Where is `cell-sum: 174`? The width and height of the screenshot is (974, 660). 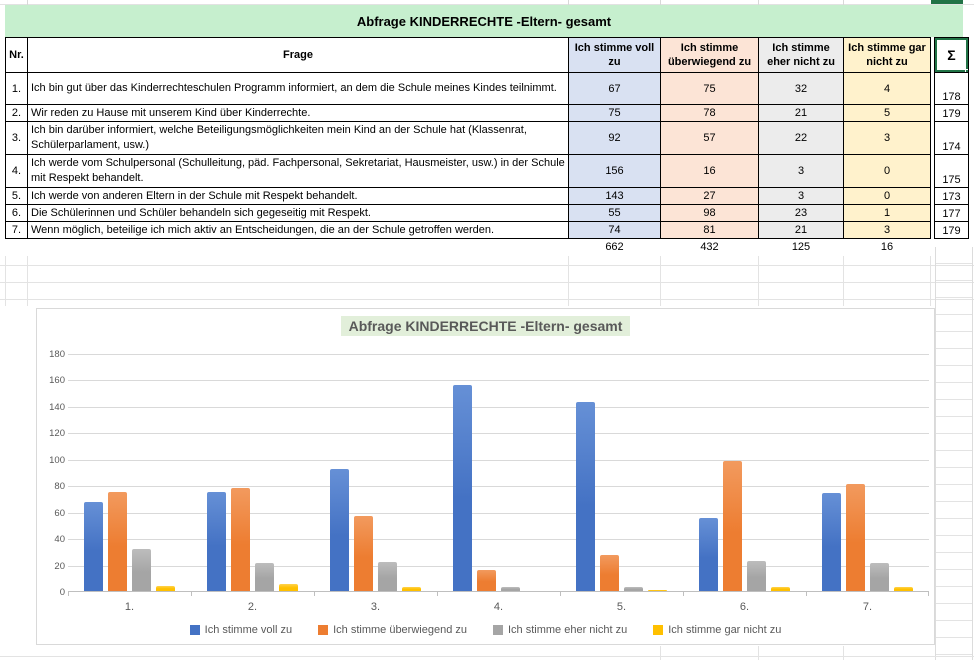 cell-sum: 174 is located at coordinates (951, 138).